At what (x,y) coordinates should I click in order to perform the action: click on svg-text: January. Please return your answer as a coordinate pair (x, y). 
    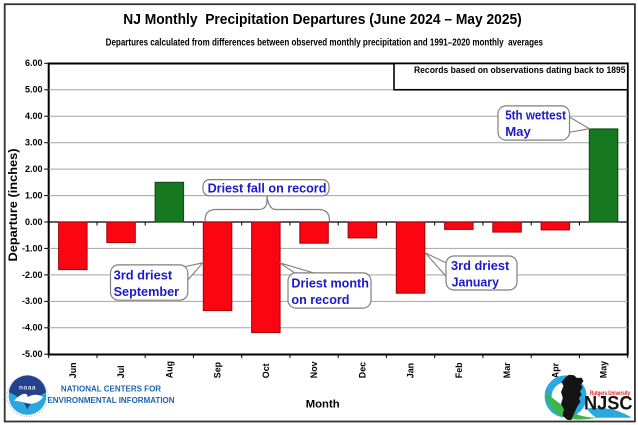
    Looking at the image, I should click on (476, 281).